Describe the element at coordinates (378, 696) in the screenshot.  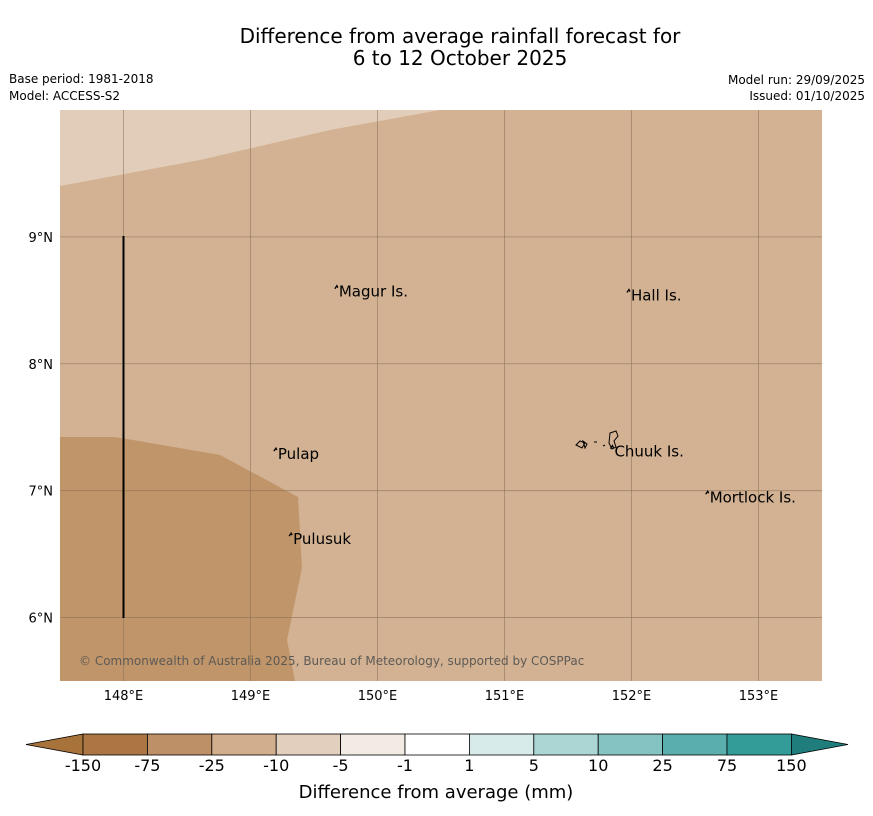
I see `lon-tick-label: 150°E` at that location.